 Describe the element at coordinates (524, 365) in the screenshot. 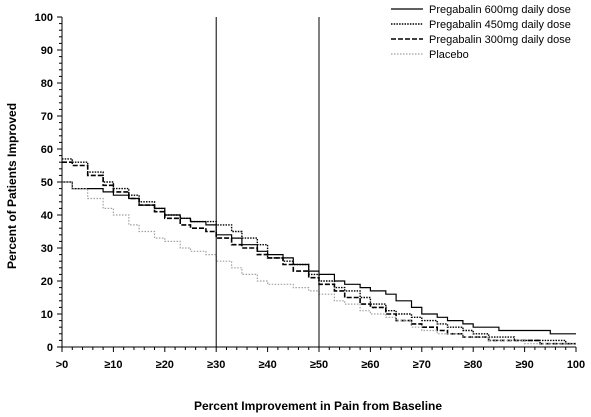

I see `x-tick-label: ≥90` at that location.